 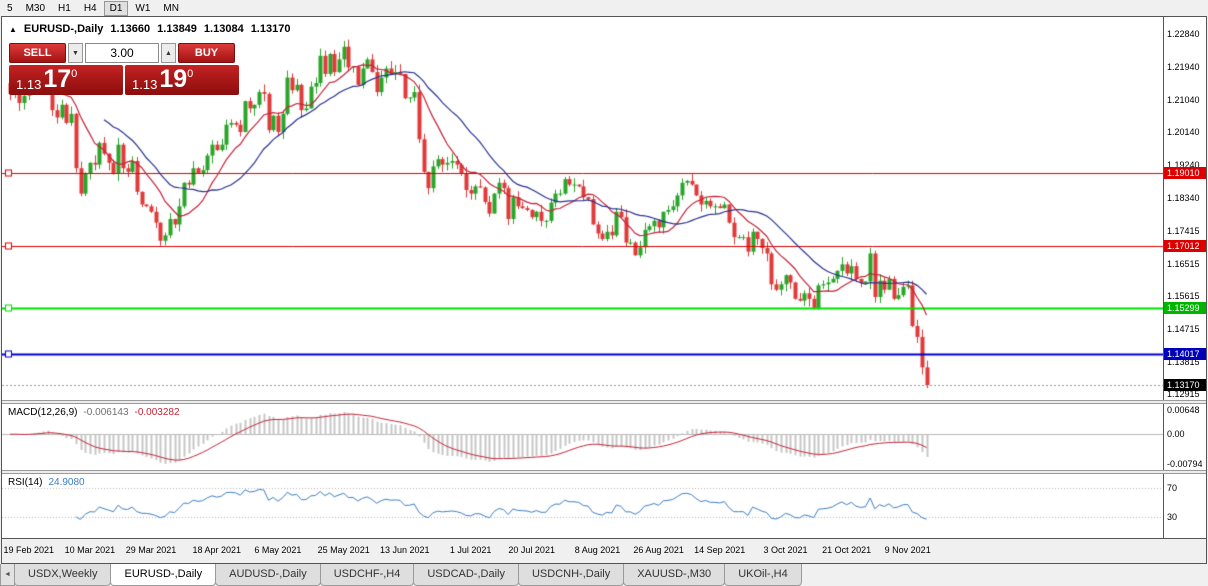 What do you see at coordinates (531, 550) in the screenshot?
I see `time-axis-label: 20 Jul 2021` at bounding box center [531, 550].